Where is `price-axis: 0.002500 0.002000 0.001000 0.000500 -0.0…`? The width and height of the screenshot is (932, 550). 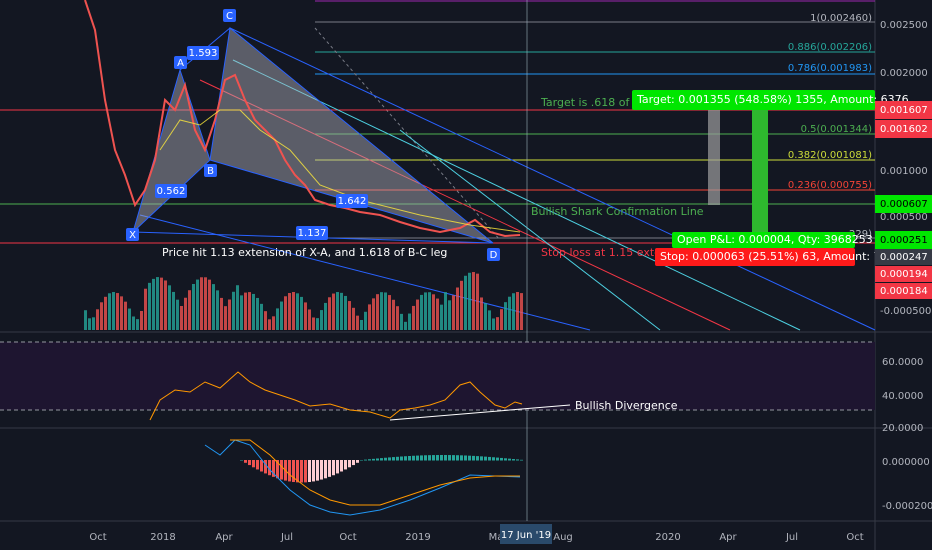 price-axis: 0.002500 0.002000 0.001000 0.000500 -0.0… is located at coordinates (905, 168).